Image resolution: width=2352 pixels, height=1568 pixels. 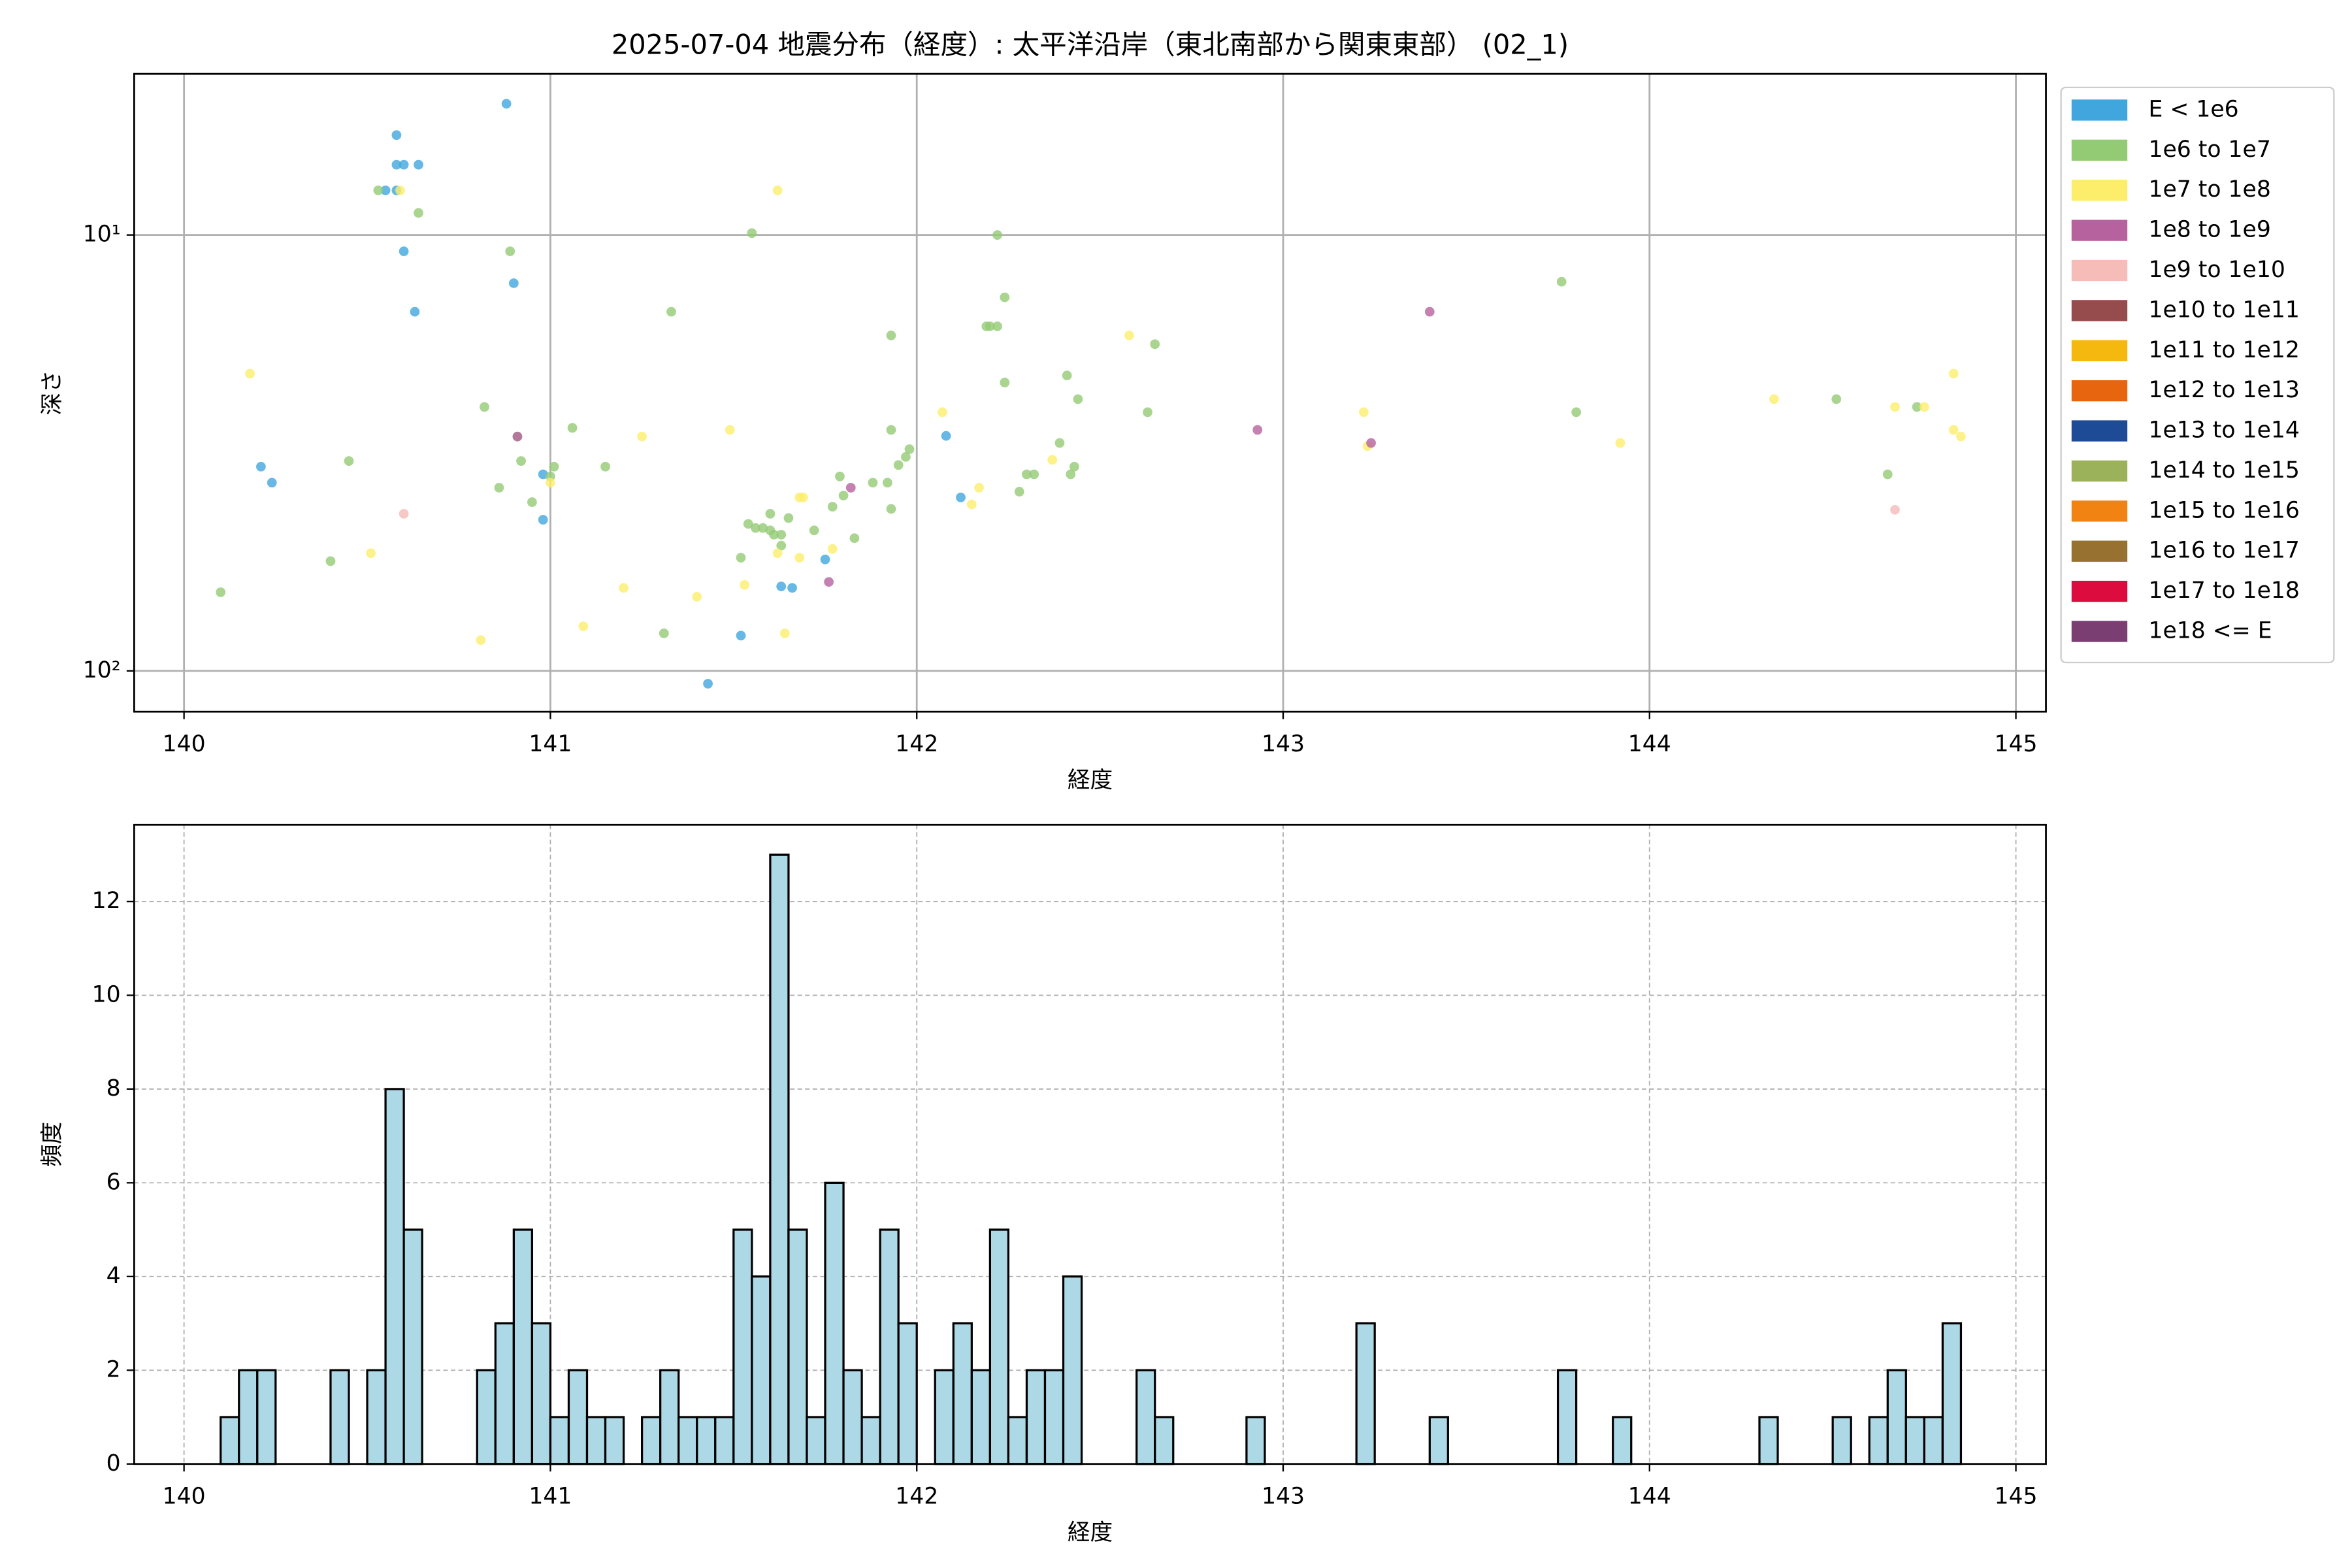 What do you see at coordinates (2223, 551) in the screenshot?
I see `legend-label: 1e16 to 1e17` at bounding box center [2223, 551].